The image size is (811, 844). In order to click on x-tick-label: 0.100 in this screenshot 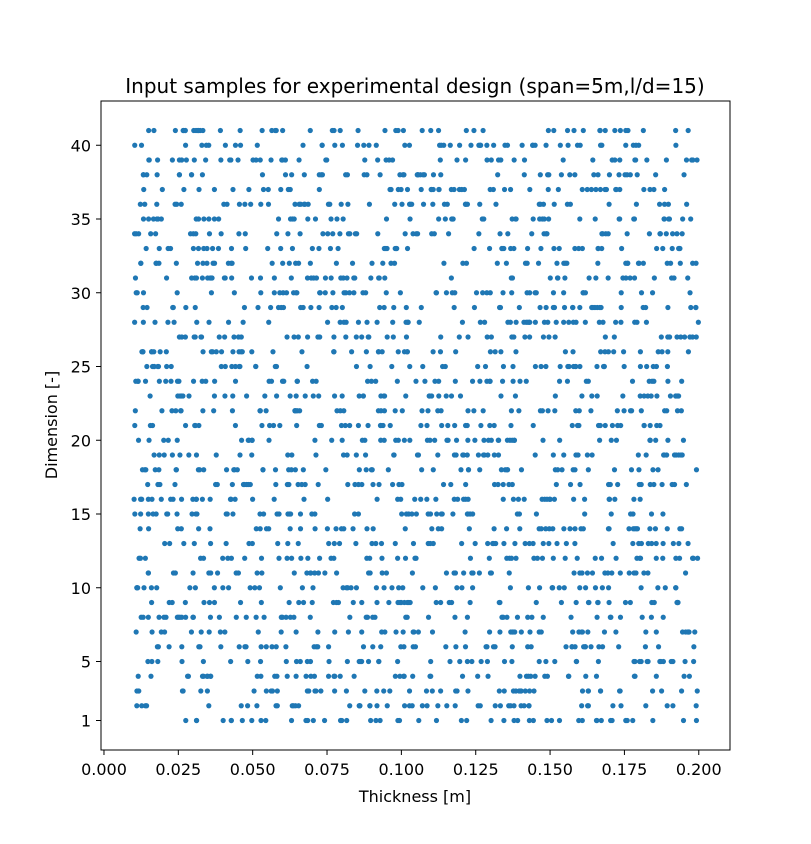, I will do `click(401, 769)`.